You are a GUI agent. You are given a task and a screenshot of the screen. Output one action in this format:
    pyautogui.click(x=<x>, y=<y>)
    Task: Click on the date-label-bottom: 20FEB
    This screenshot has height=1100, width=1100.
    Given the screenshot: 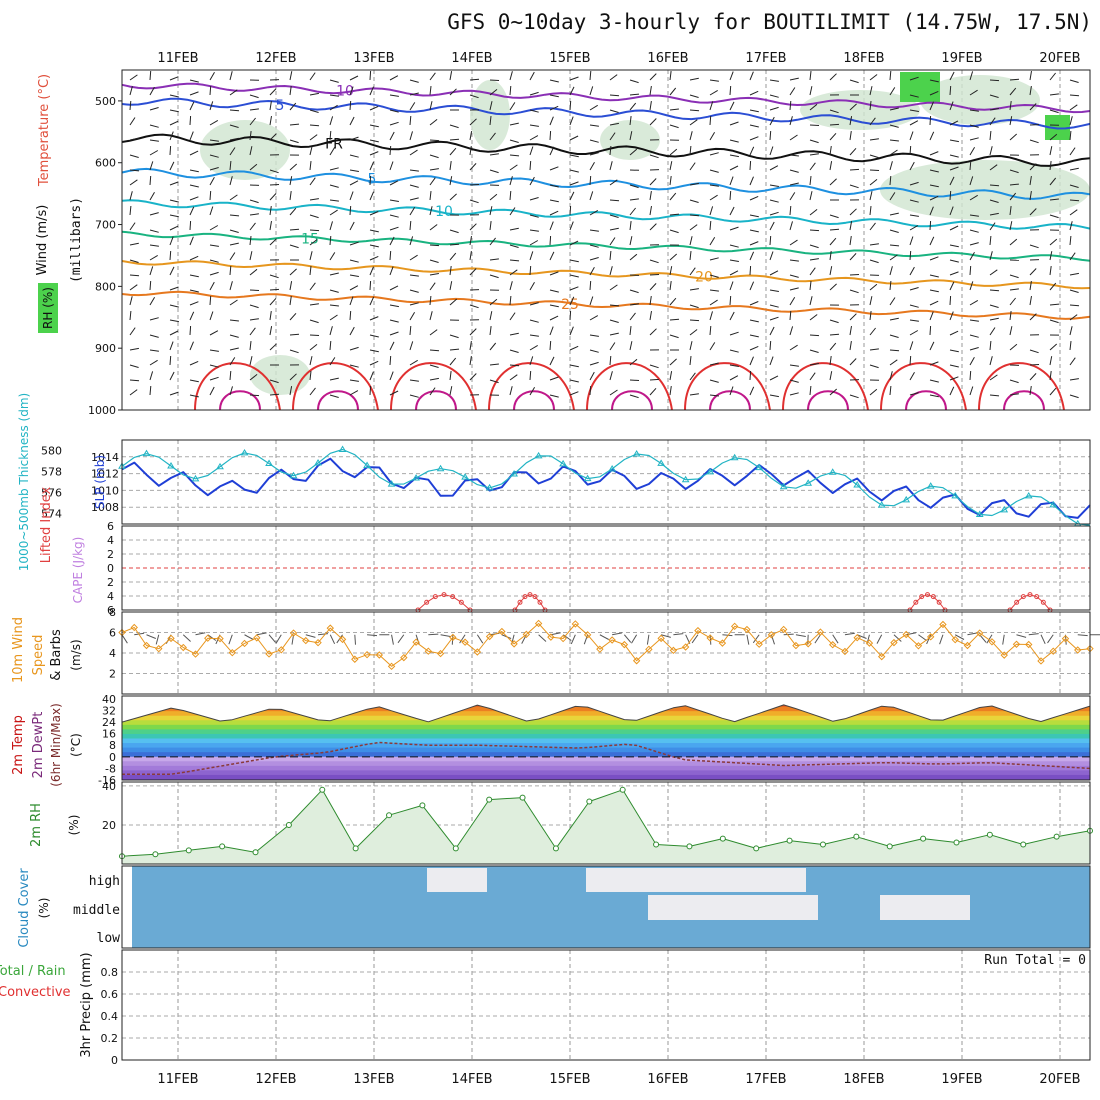 What is the action you would take?
    pyautogui.click(x=1059, y=1079)
    